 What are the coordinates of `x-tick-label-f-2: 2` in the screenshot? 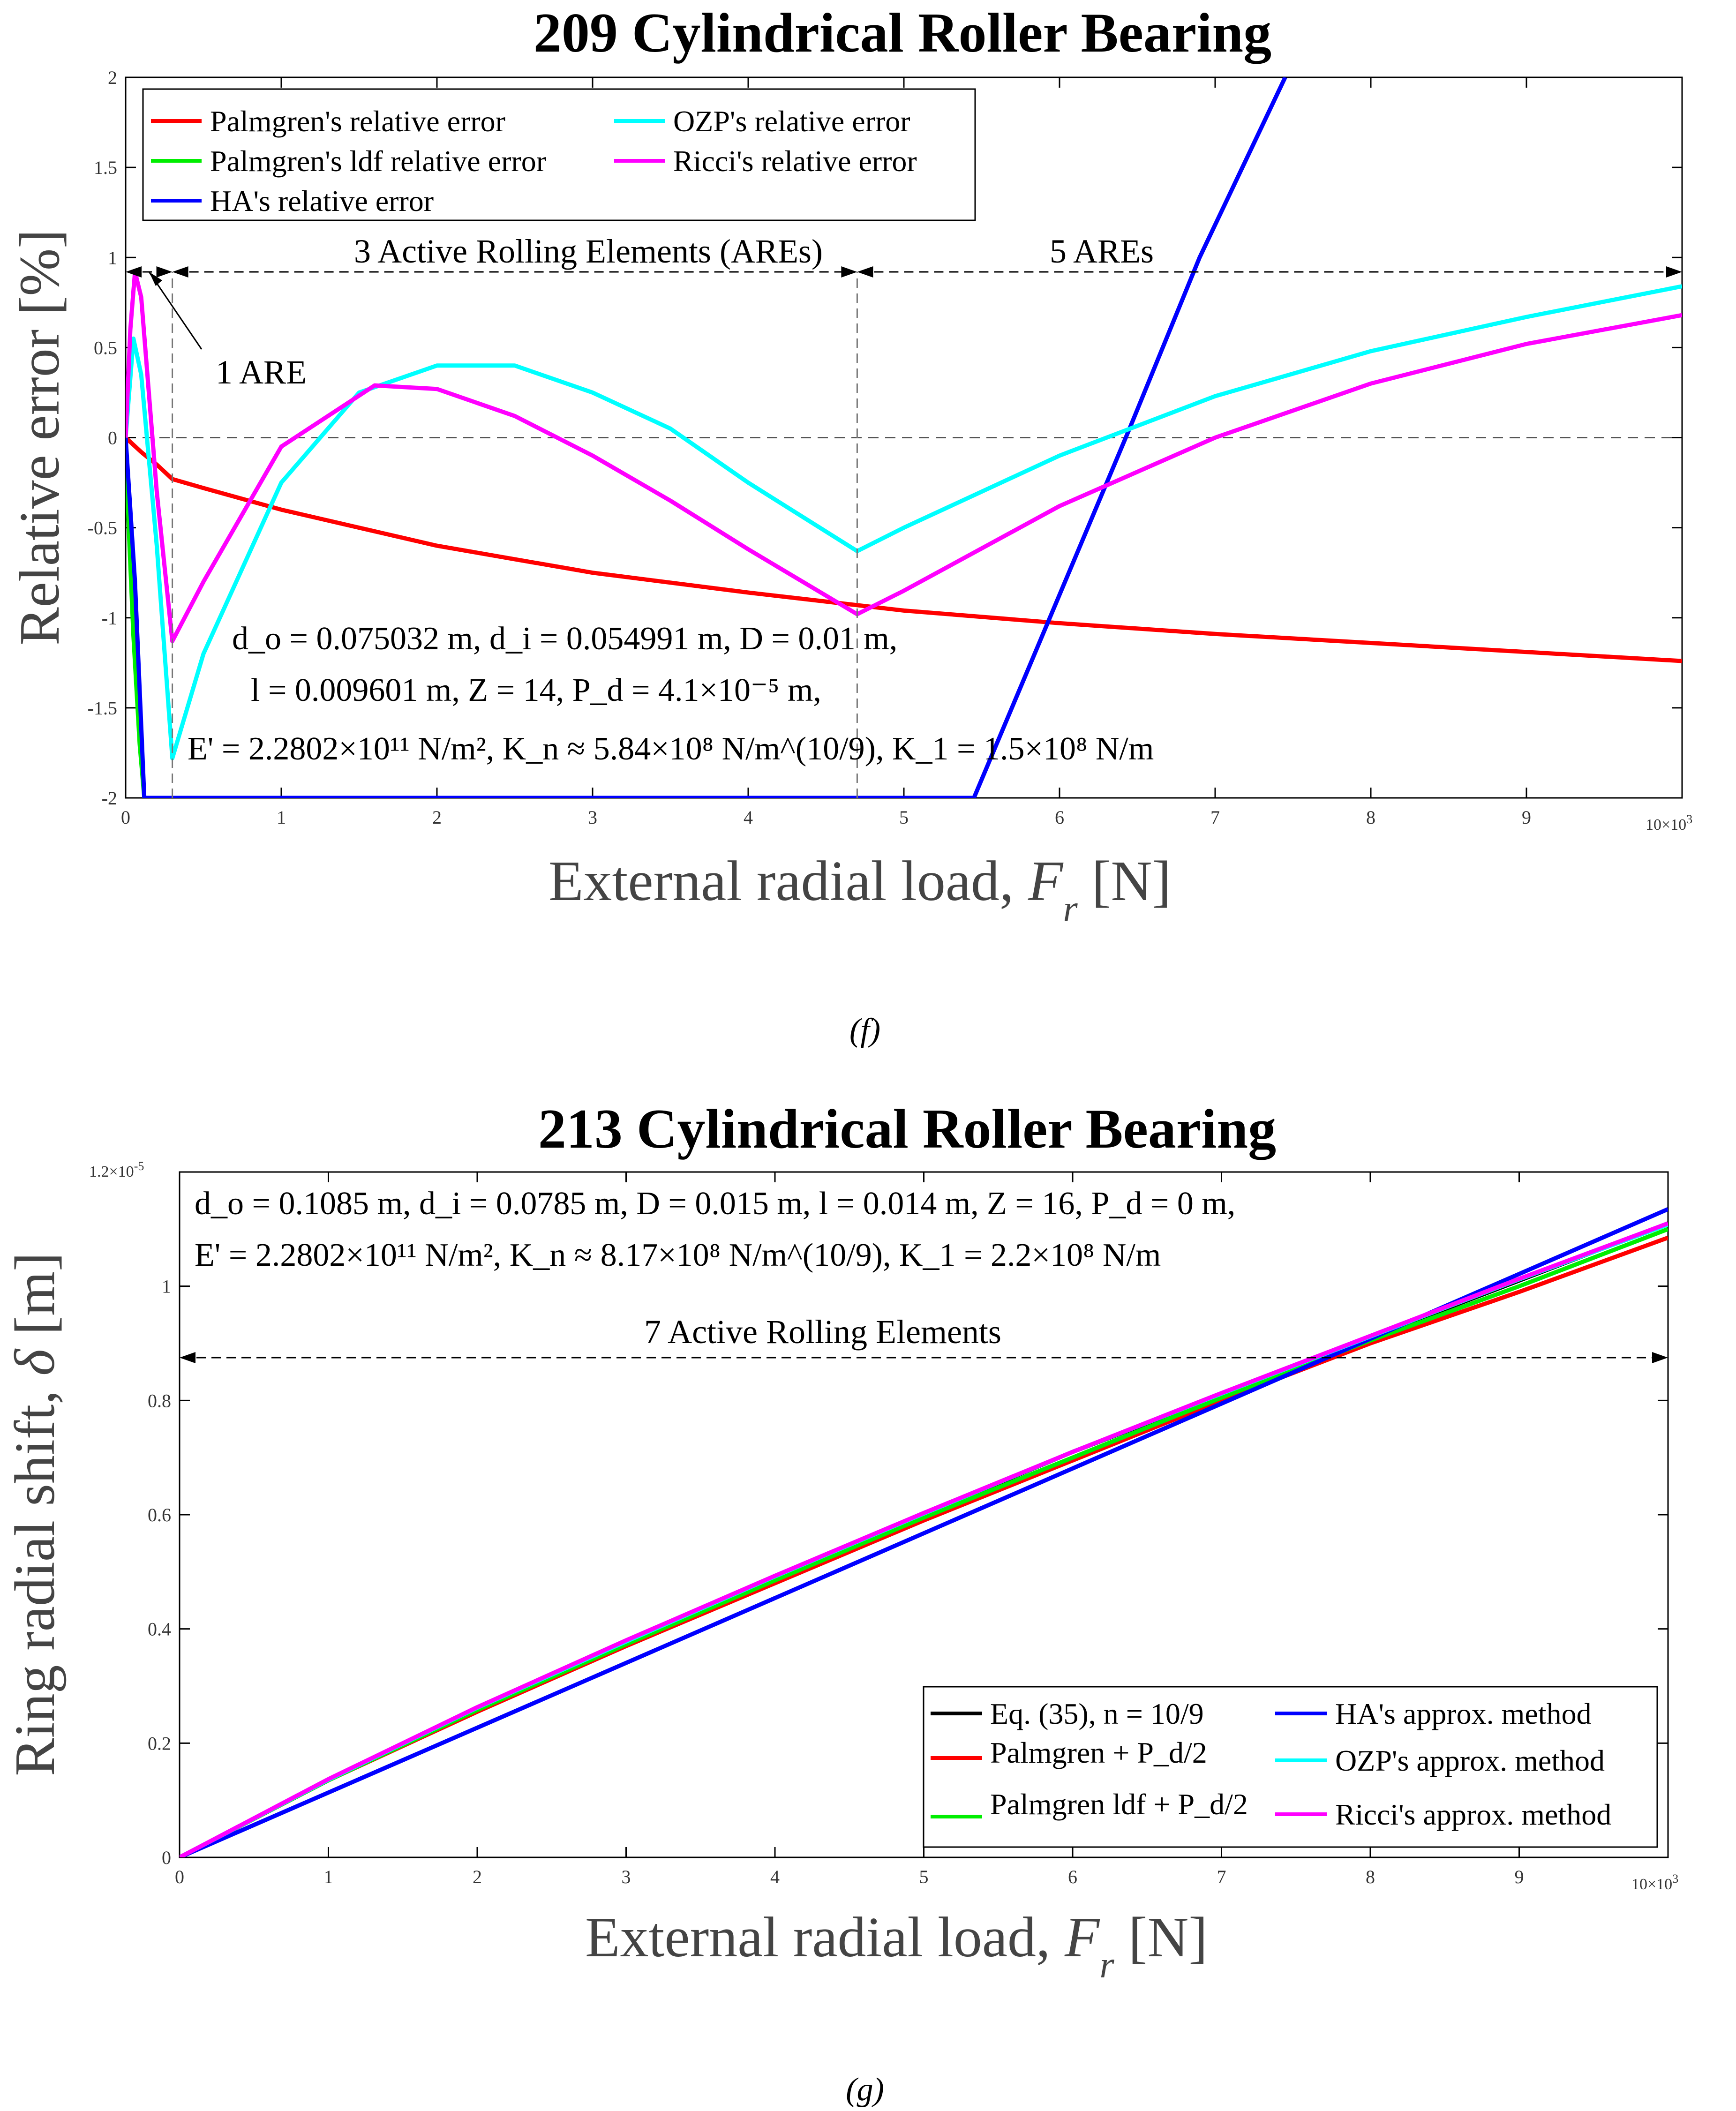 It's located at (437, 817).